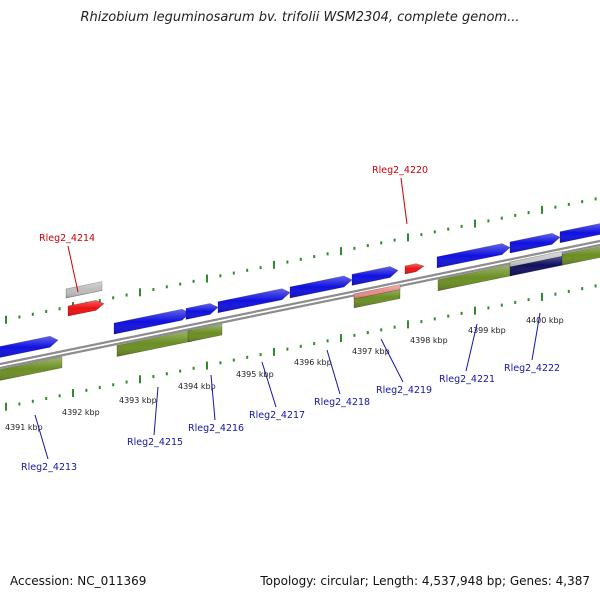 The width and height of the screenshot is (600, 600). Describe the element at coordinates (197, 386) in the screenshot. I see `tick-label: 4394 kbp` at that location.